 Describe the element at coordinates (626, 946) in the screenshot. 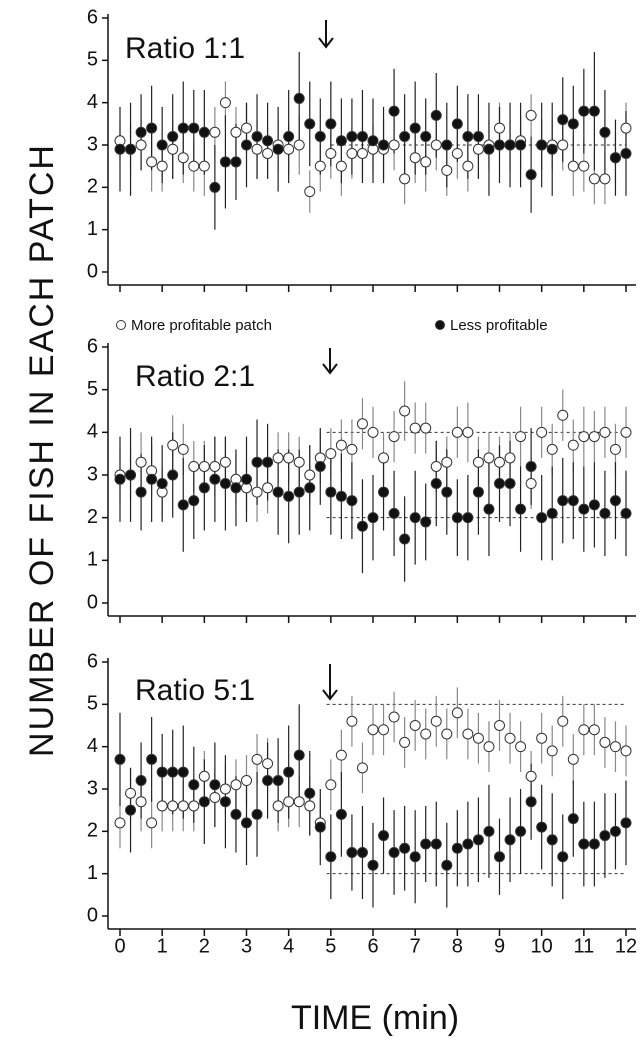

I see `x-tick-label: 12` at that location.